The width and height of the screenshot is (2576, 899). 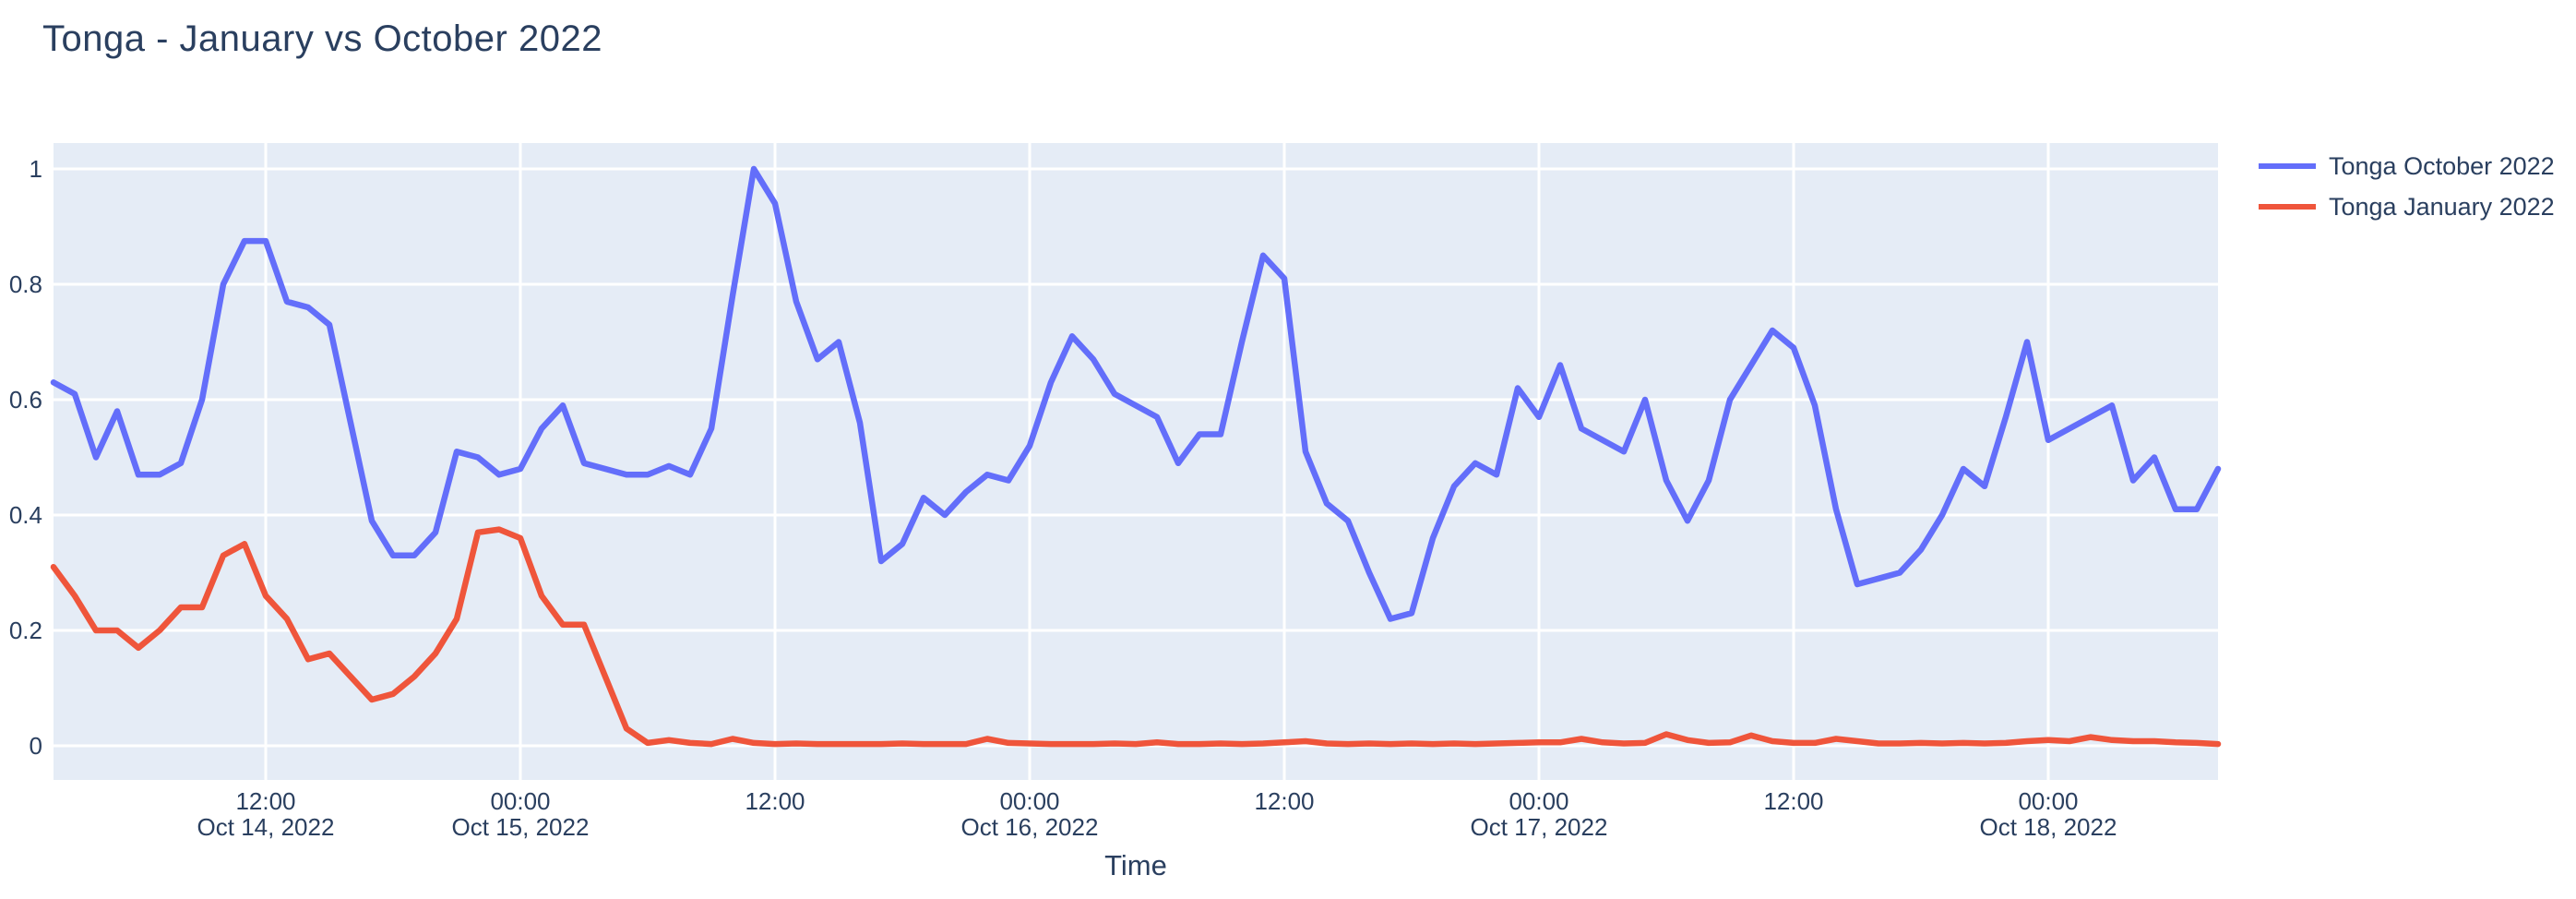 What do you see at coordinates (521, 827) in the screenshot?
I see `x-tick-date-label: Oct 15, 2022` at bounding box center [521, 827].